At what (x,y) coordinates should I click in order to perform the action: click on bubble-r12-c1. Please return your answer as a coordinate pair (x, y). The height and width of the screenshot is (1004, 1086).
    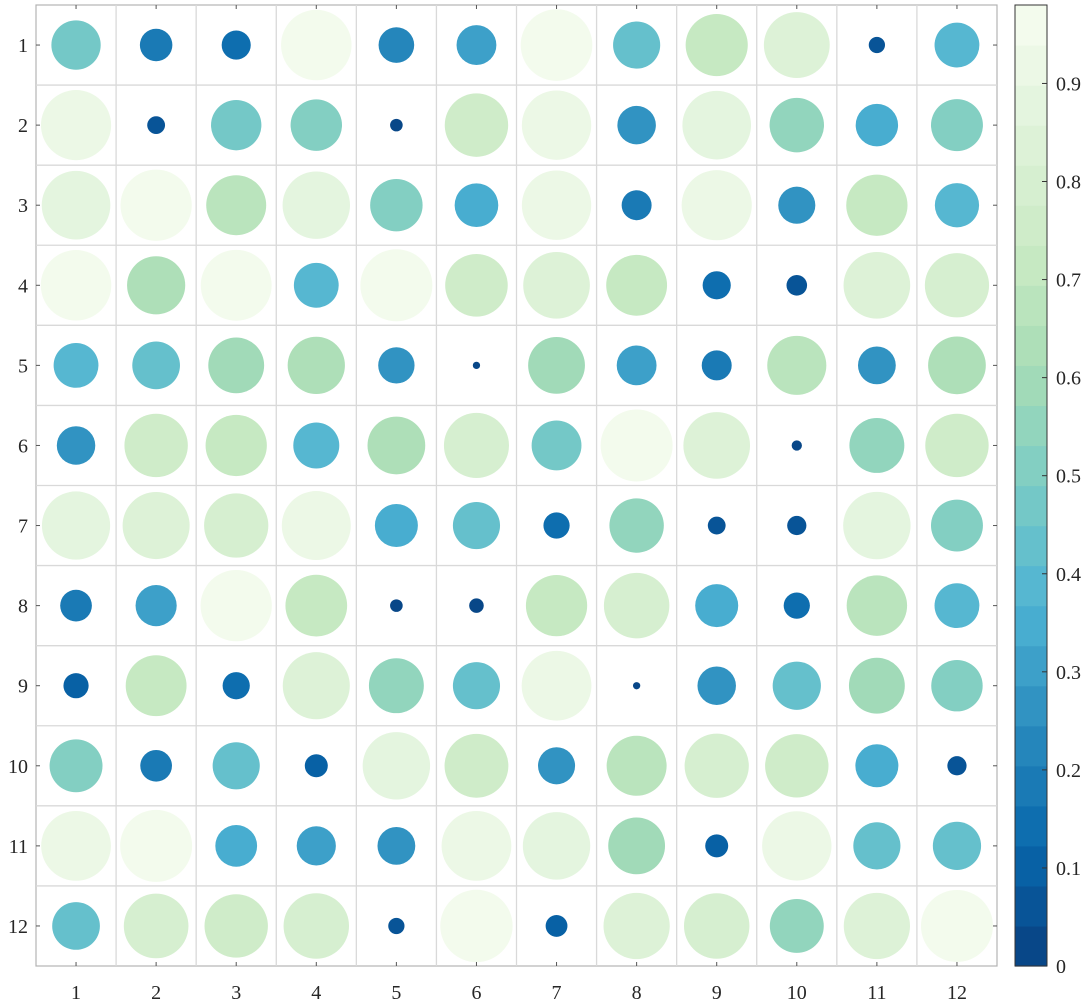
    Looking at the image, I should click on (76, 926).